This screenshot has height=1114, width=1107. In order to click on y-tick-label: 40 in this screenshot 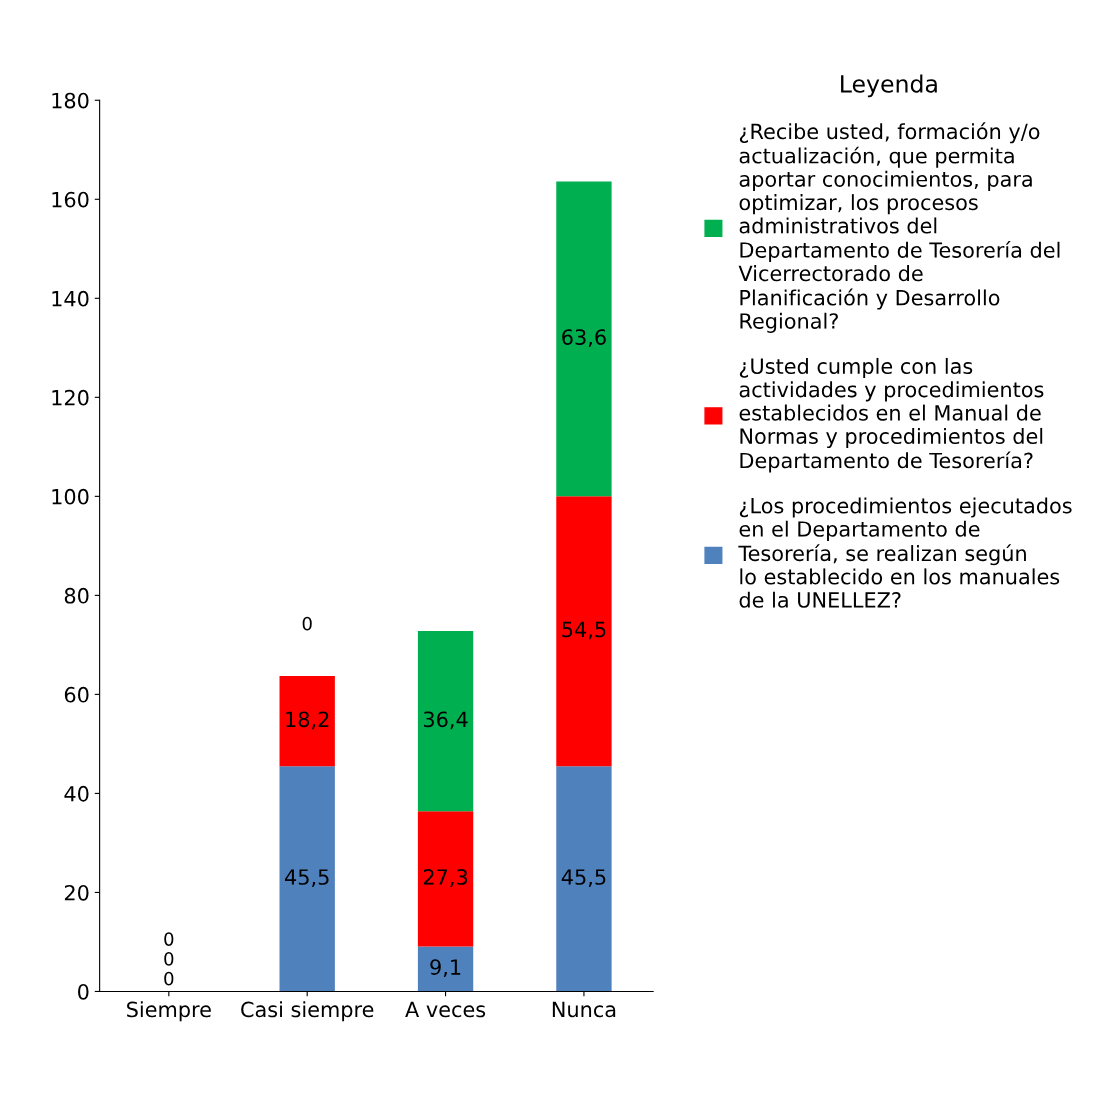, I will do `click(76, 793)`.